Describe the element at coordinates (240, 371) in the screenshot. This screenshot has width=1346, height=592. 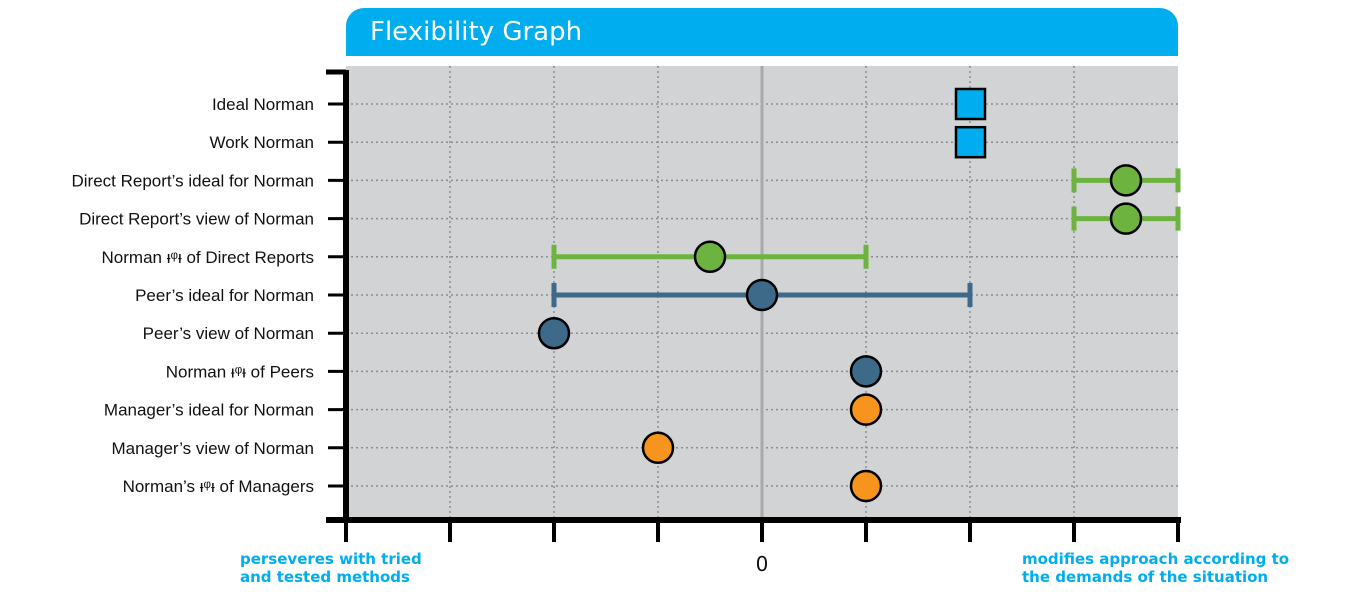
I see `y-tick-label: Norman ᵻᵠᵻ of Peers` at that location.